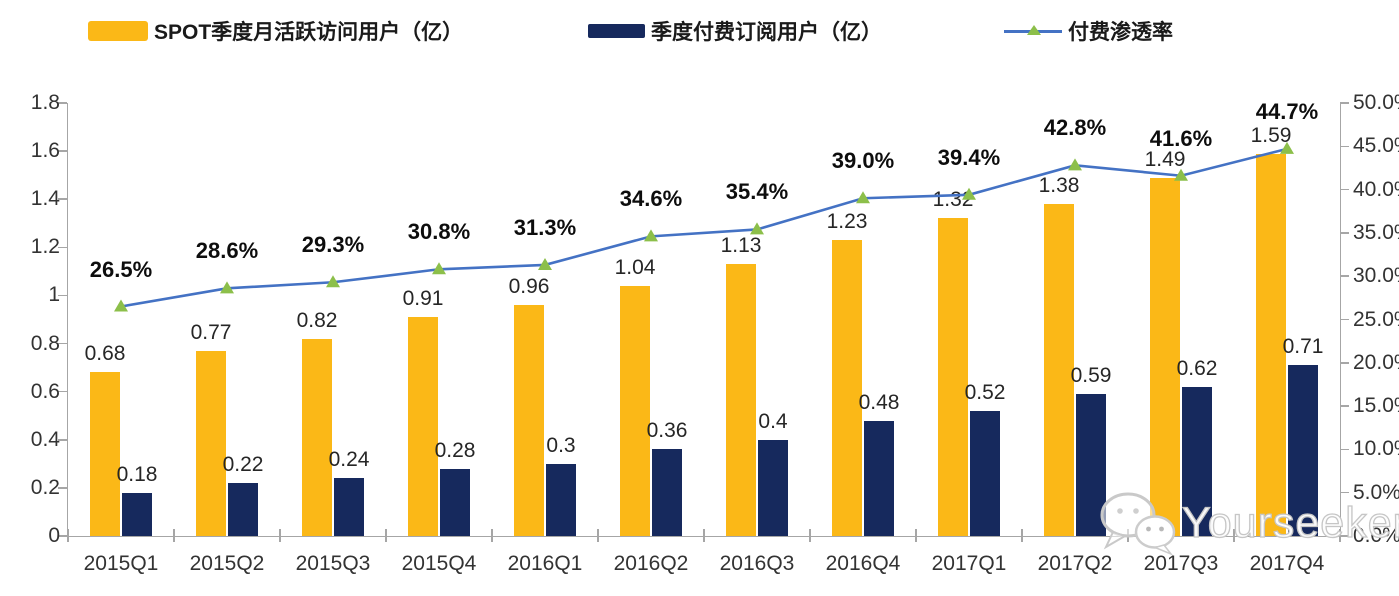 The width and height of the screenshot is (1399, 596). I want to click on paid-value-label: 0.22, so click(243, 465).